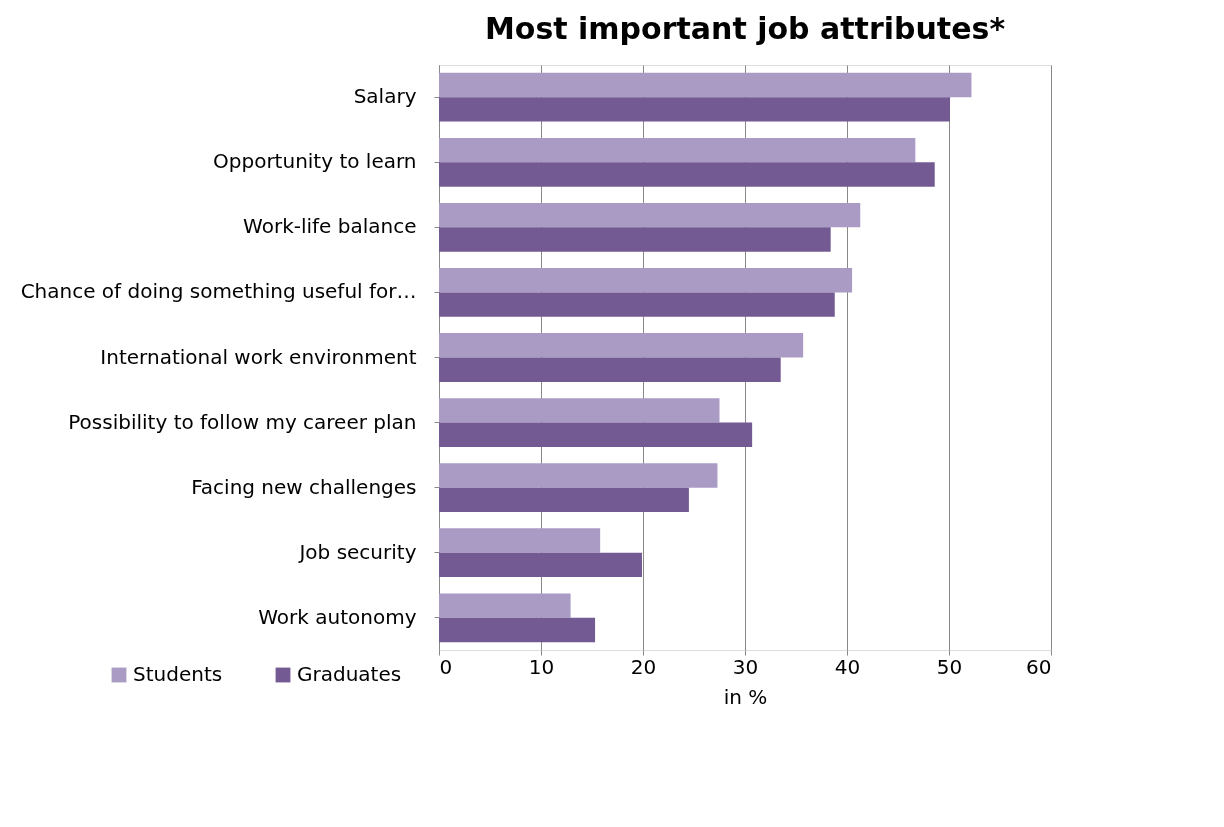 Image resolution: width=1224 pixels, height=827 pixels. What do you see at coordinates (357, 551) in the screenshot?
I see `y-tick-label: Job security` at bounding box center [357, 551].